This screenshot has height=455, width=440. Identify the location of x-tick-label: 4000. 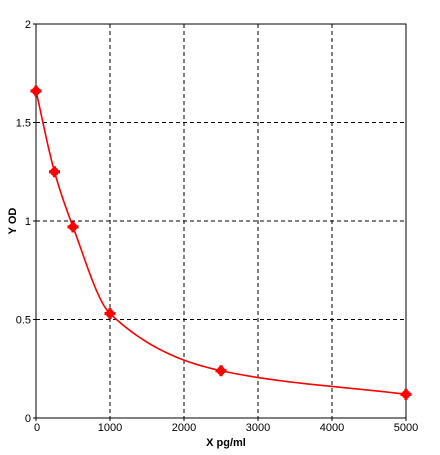
(332, 428).